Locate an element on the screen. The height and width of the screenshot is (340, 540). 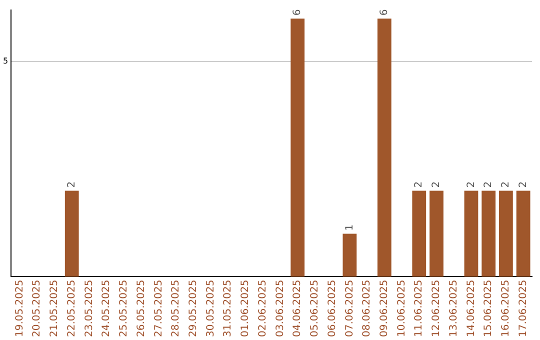
x-tick-label: 19.05.2025 is located at coordinates (20, 309).